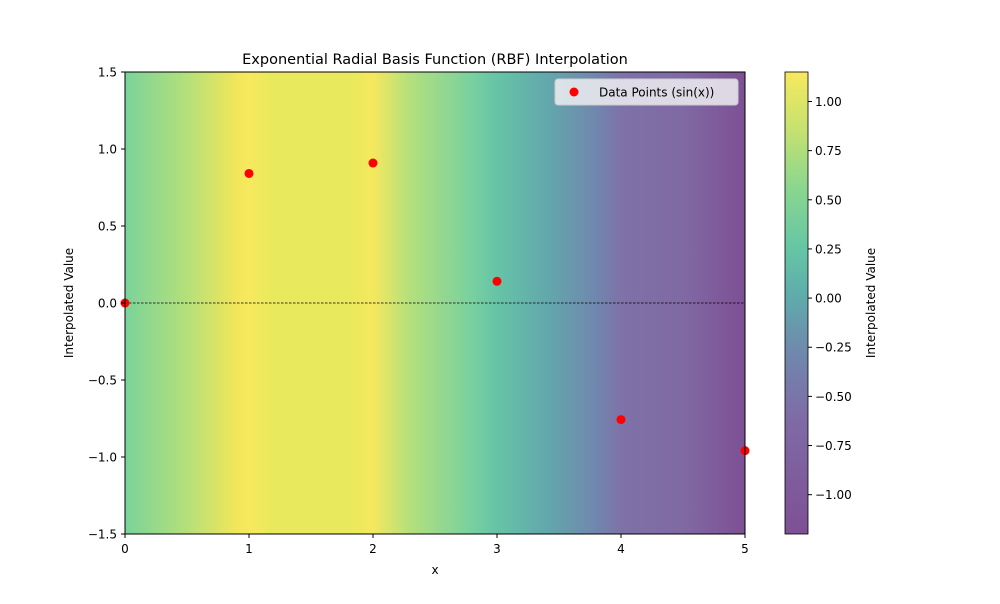 Image resolution: width=1000 pixels, height=604 pixels. I want to click on x-tick-label: 1, so click(249, 549).